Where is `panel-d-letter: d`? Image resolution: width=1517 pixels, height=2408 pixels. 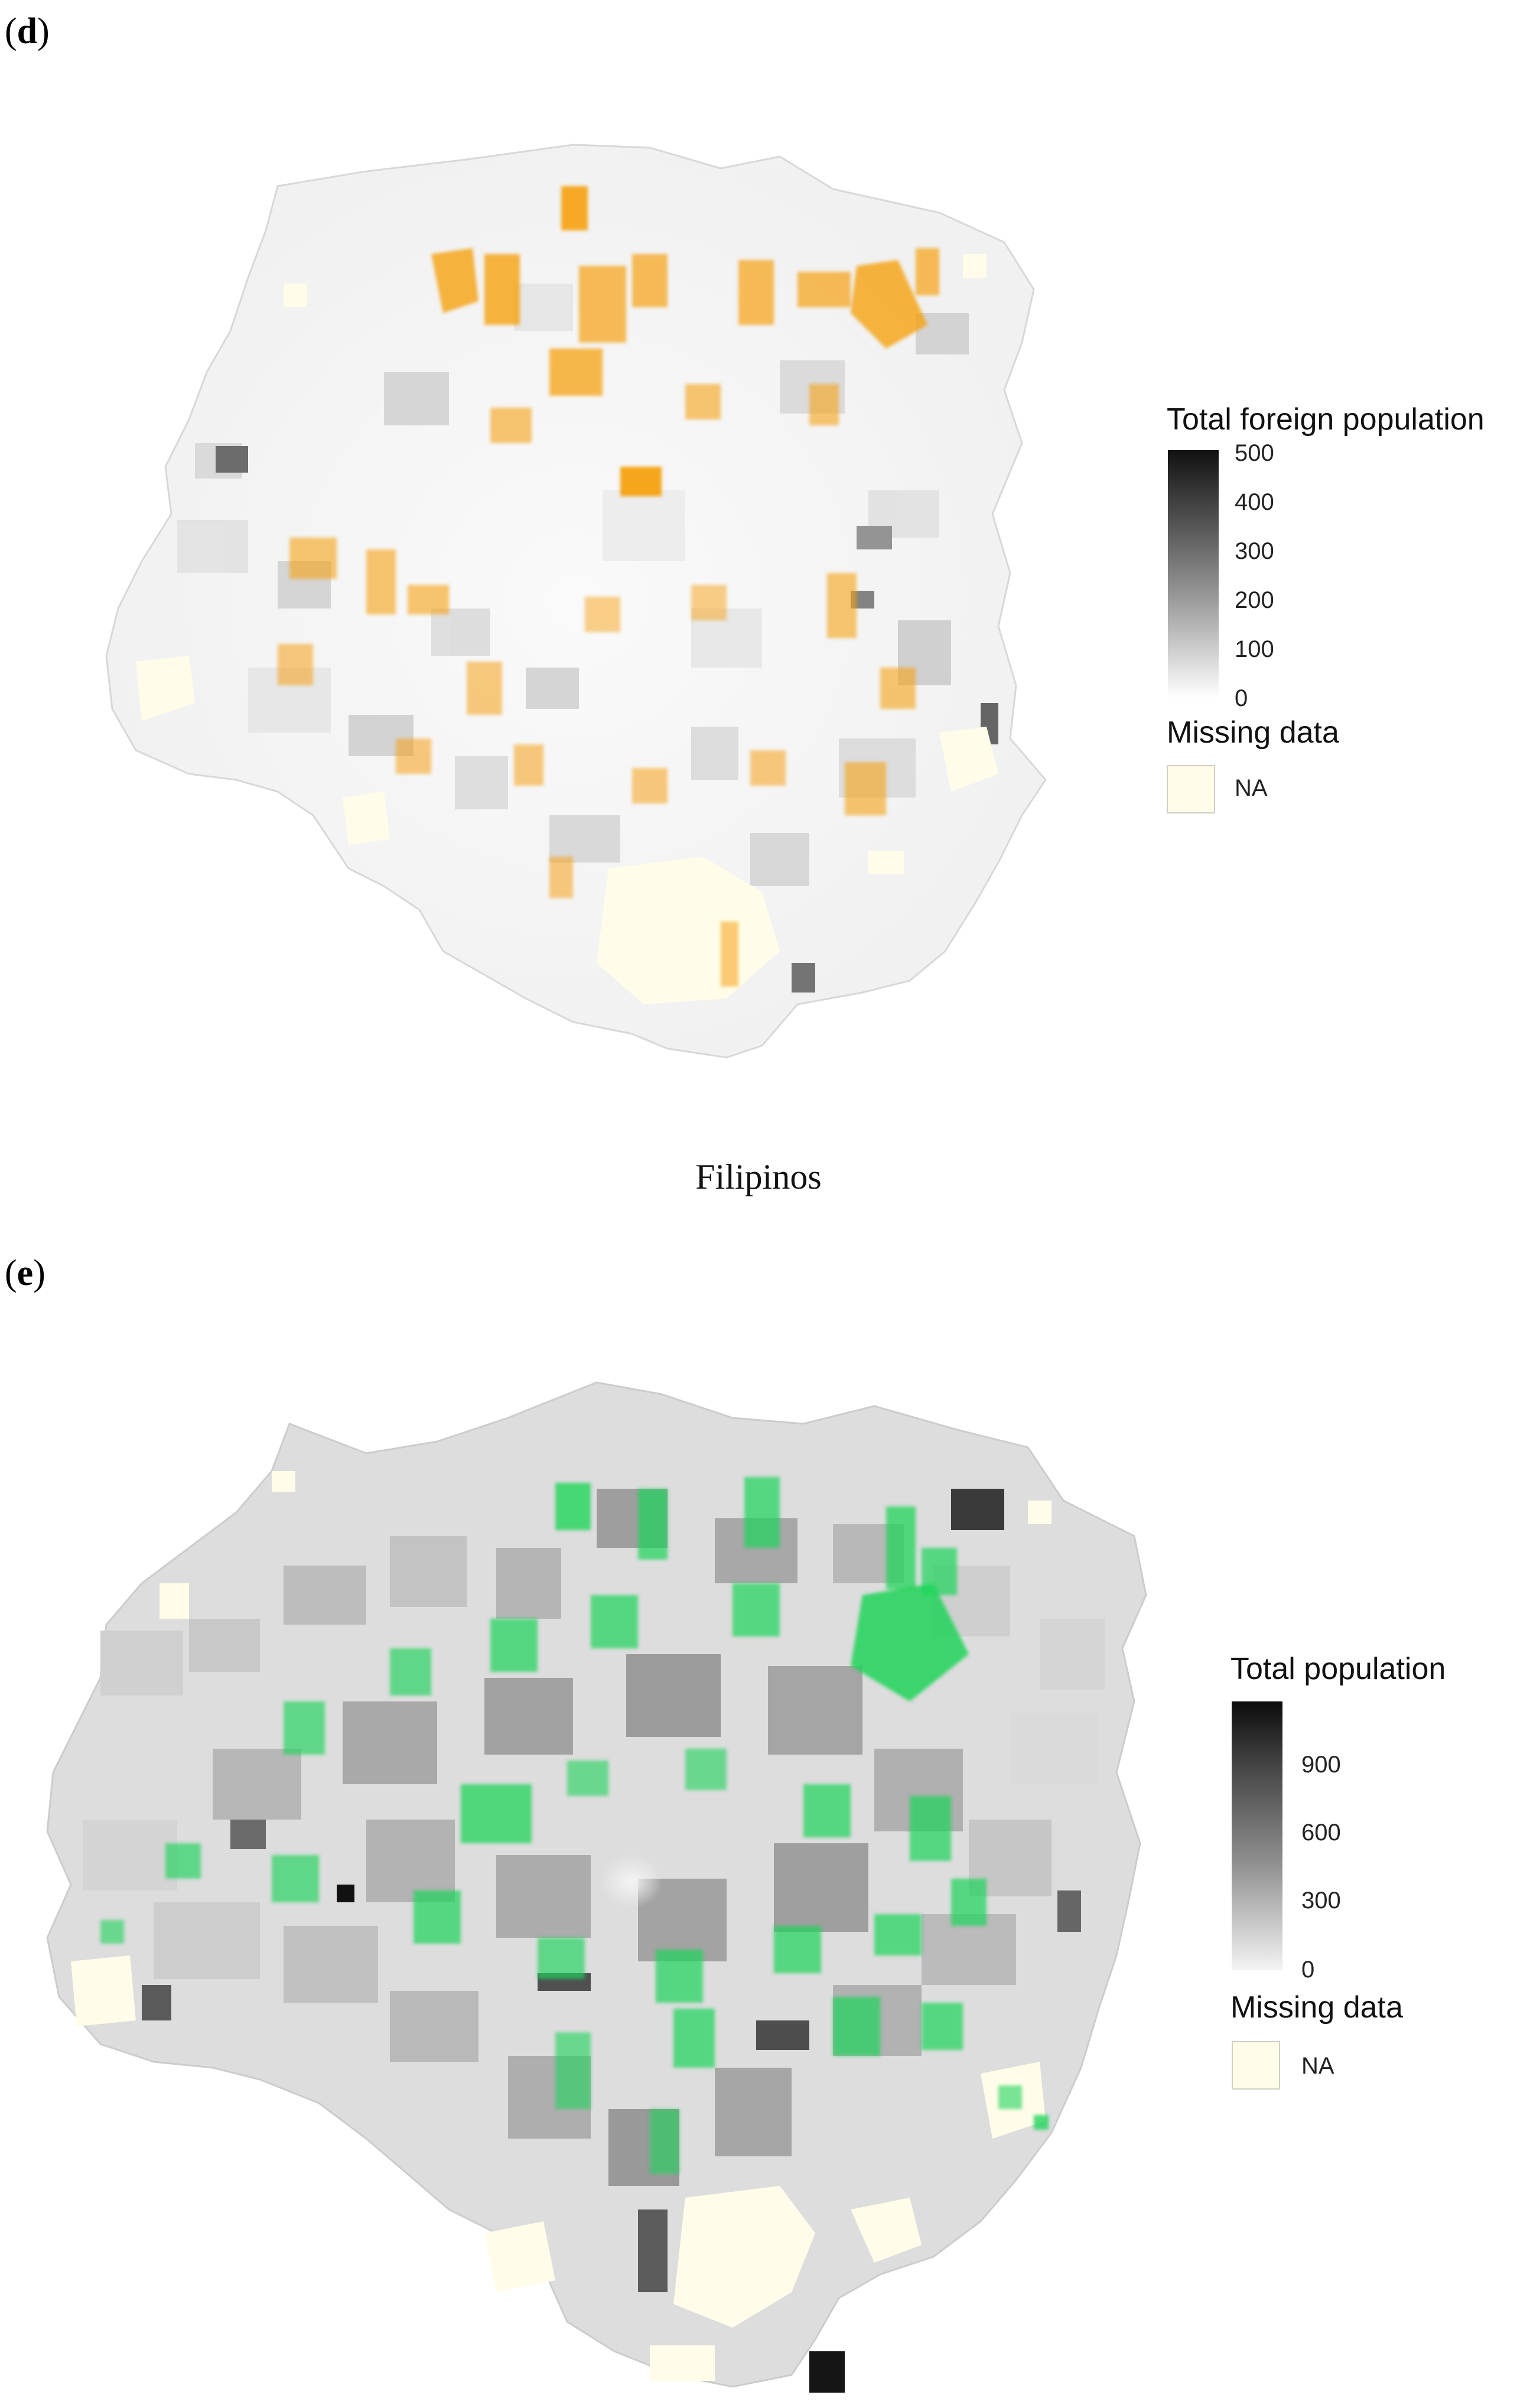 panel-d-letter: d is located at coordinates (27, 31).